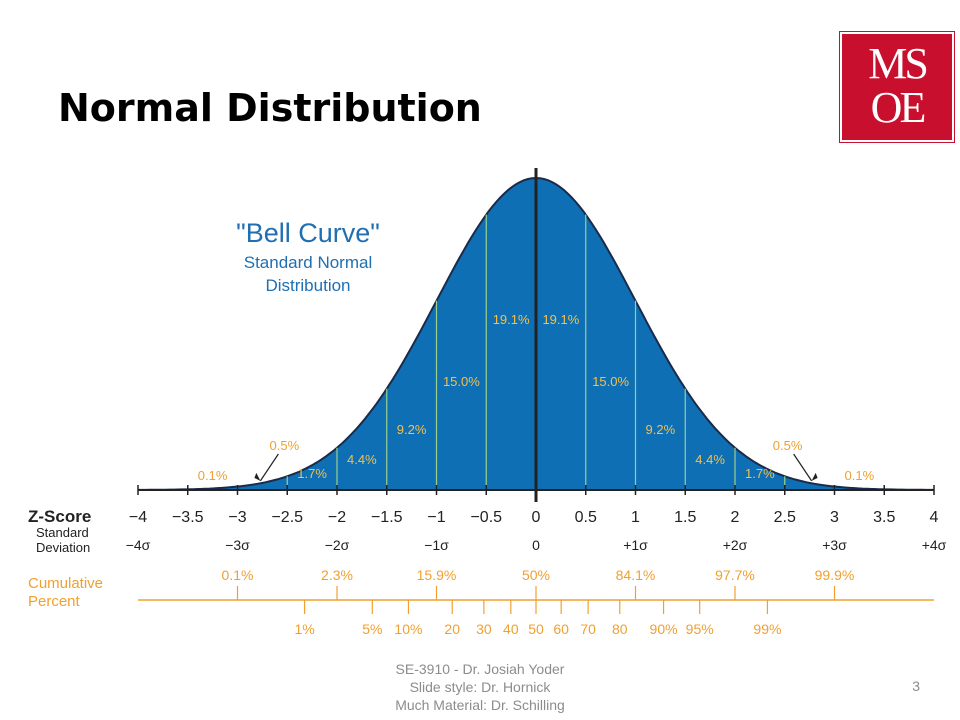 The image size is (960, 720). I want to click on logo-text-top: MS, so click(898, 63).